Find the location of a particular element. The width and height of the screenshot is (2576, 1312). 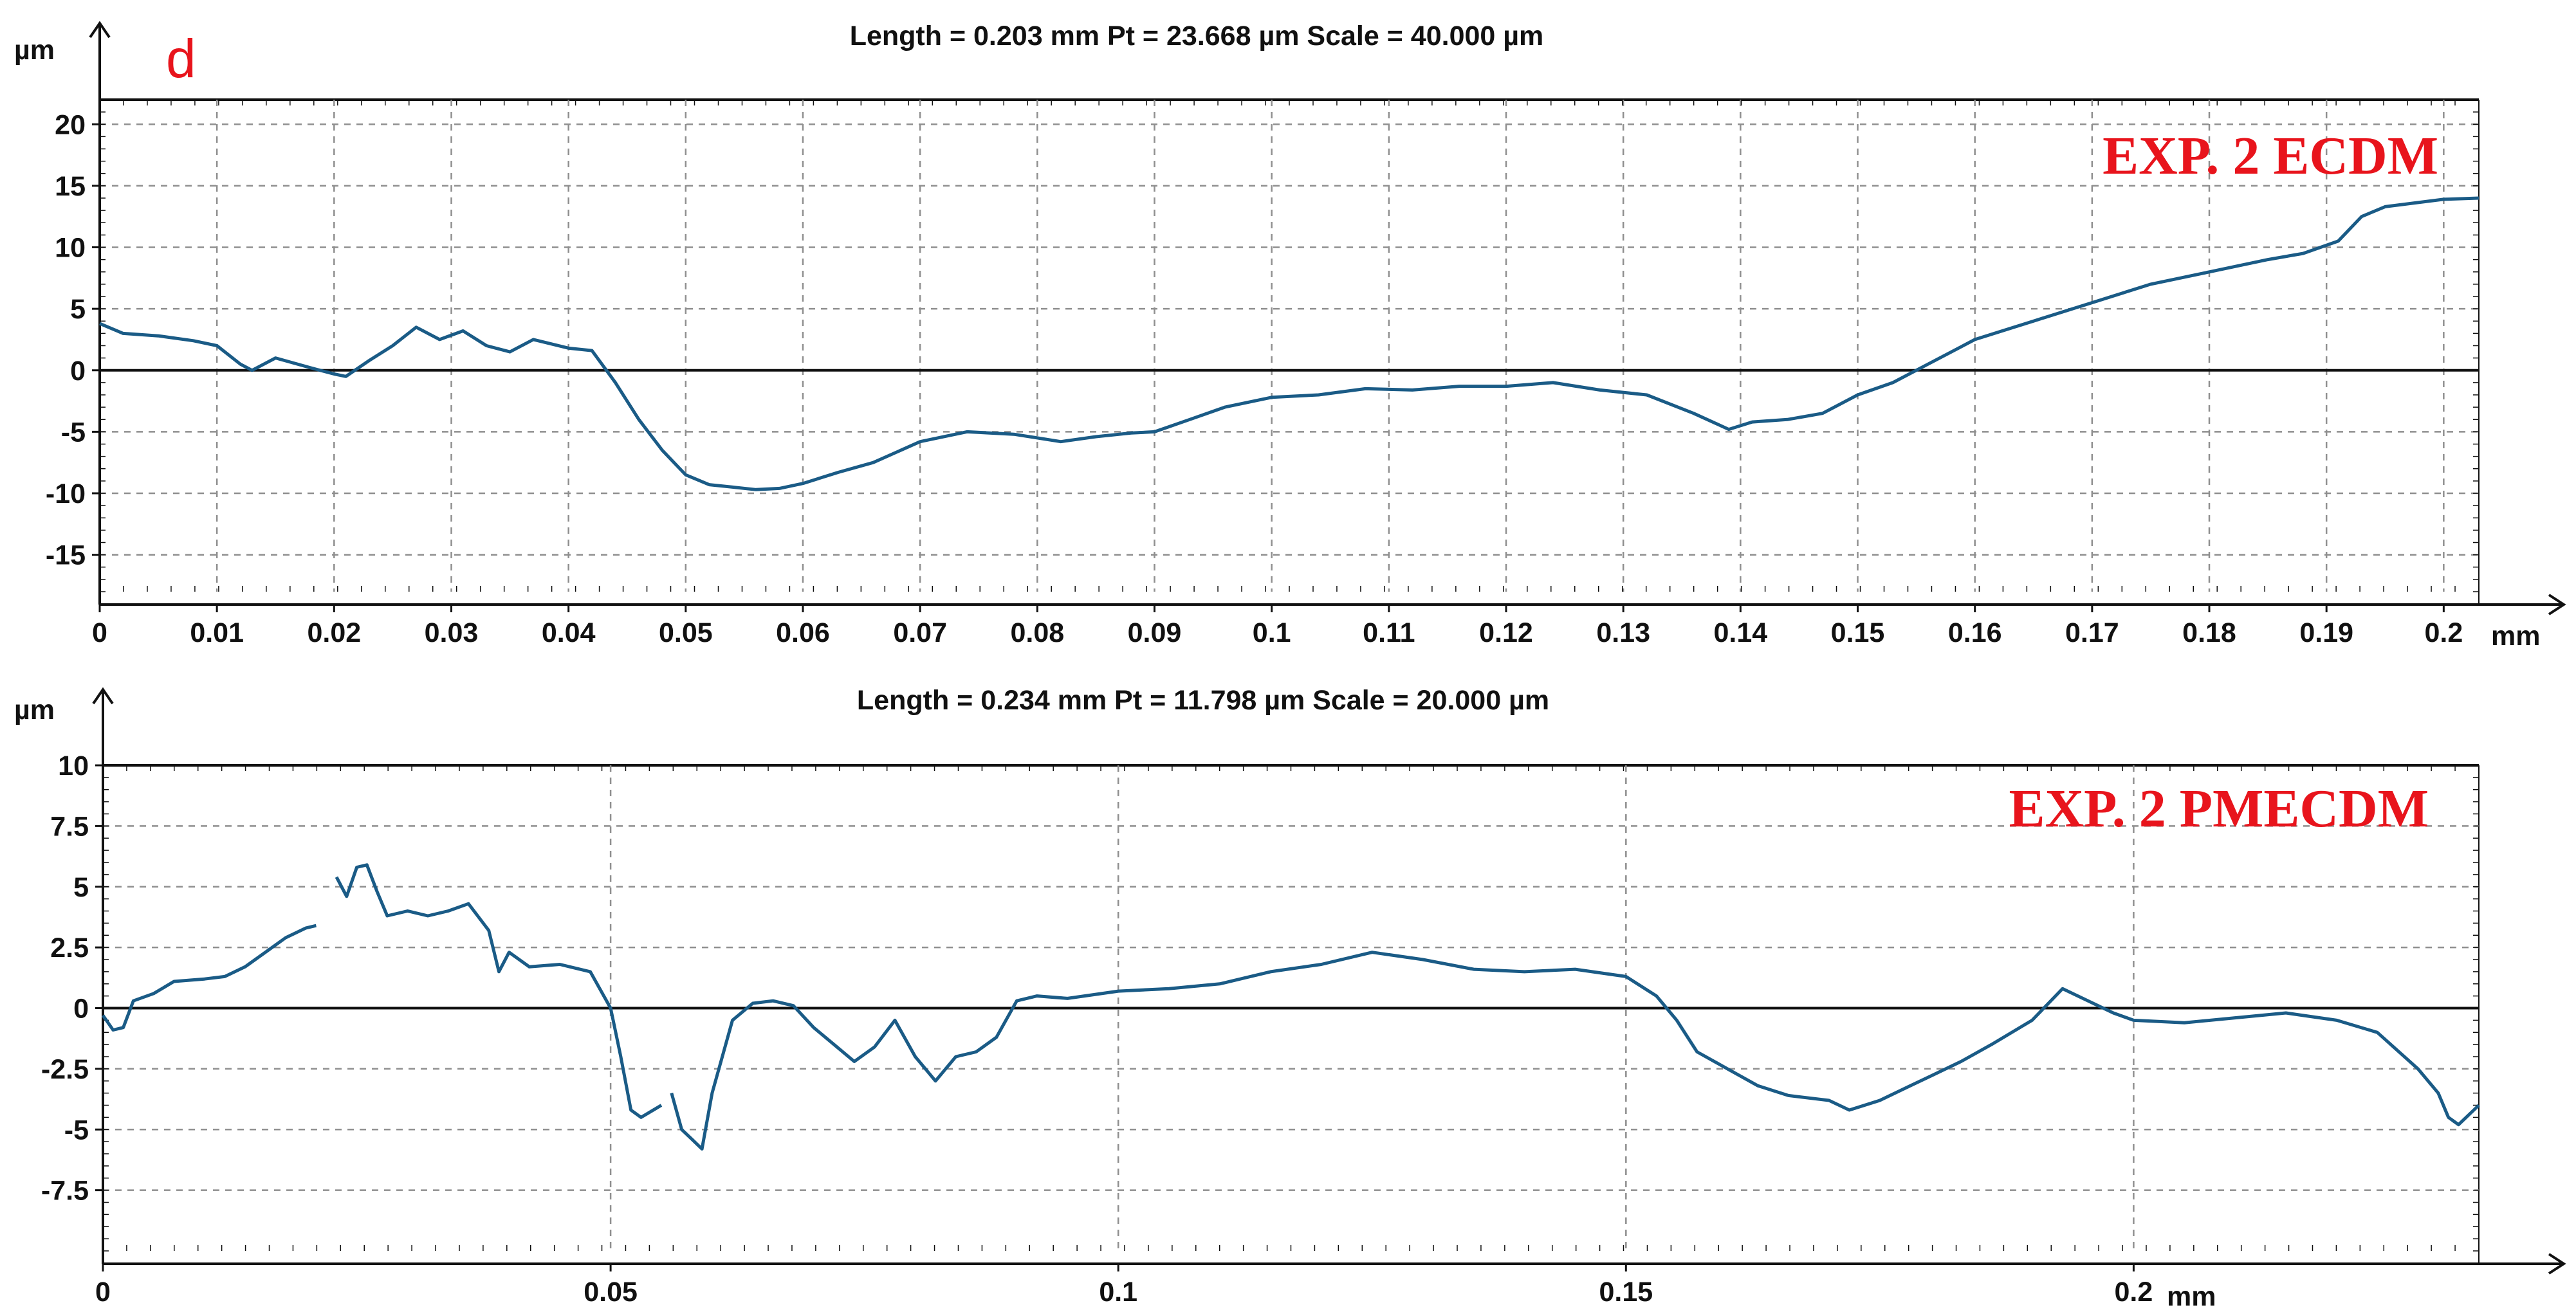

chart-ecdm-x-tick-label: 0.18 is located at coordinates (2209, 633).